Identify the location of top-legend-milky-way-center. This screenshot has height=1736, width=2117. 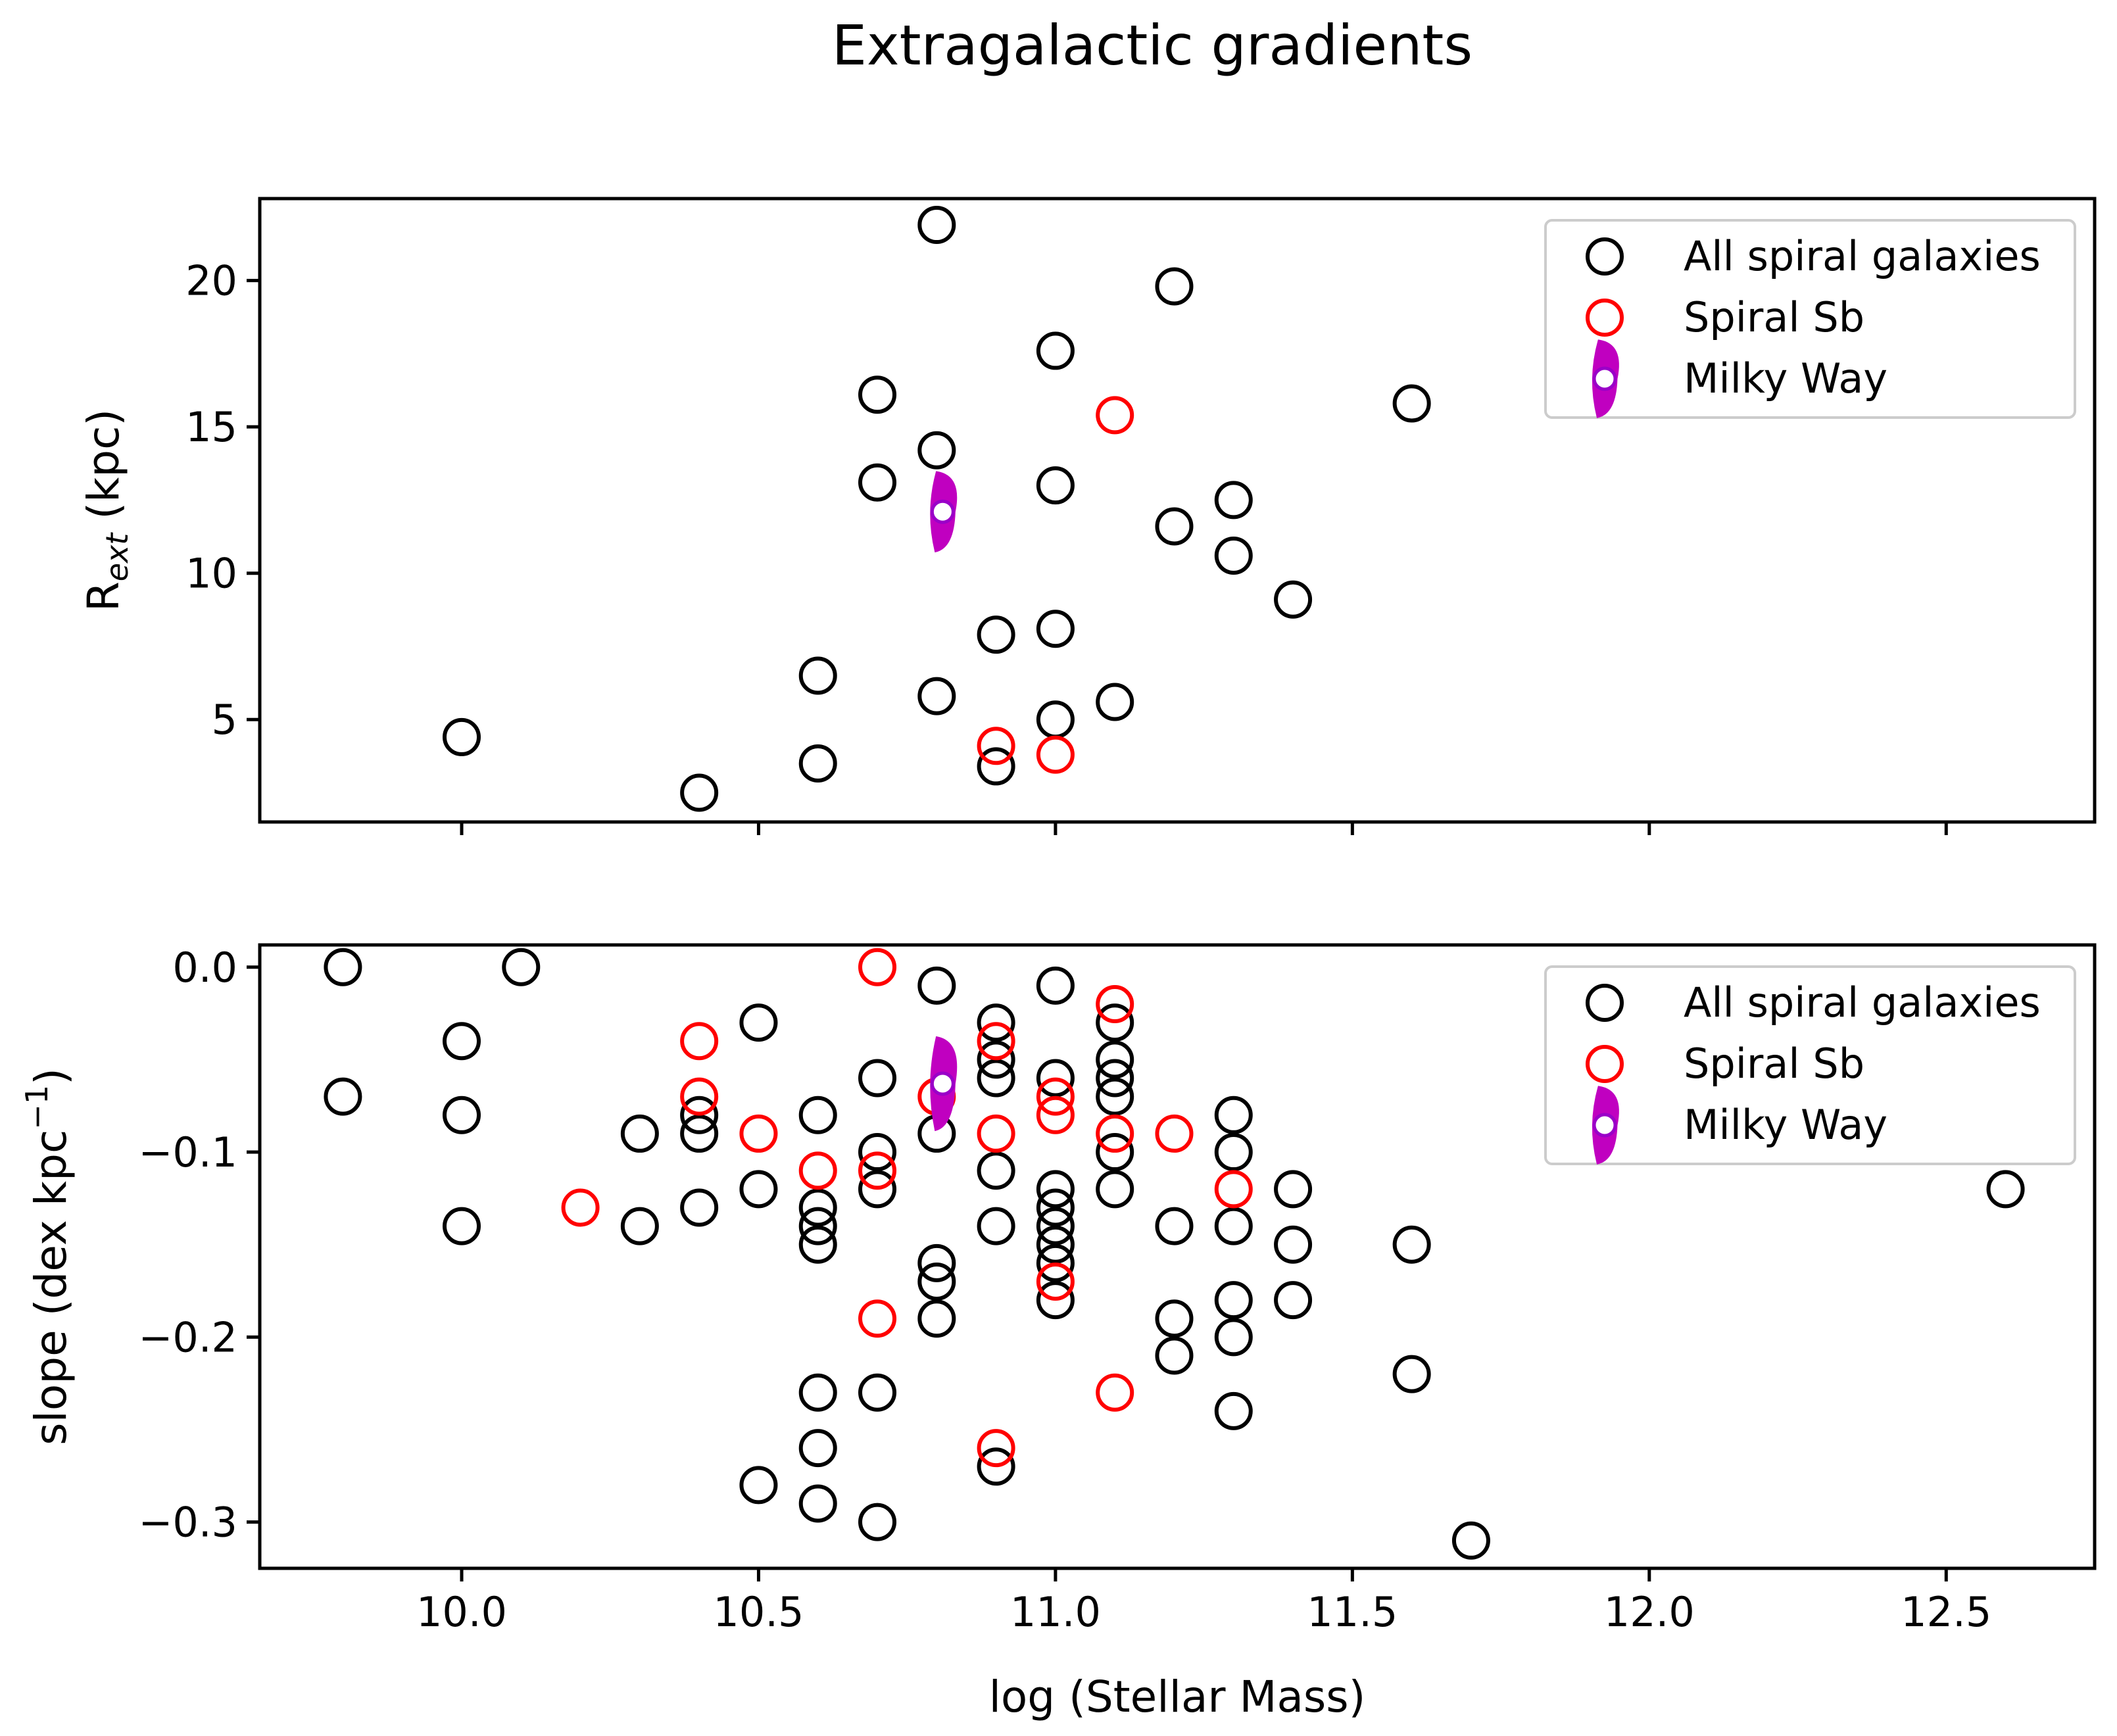
(1605, 379).